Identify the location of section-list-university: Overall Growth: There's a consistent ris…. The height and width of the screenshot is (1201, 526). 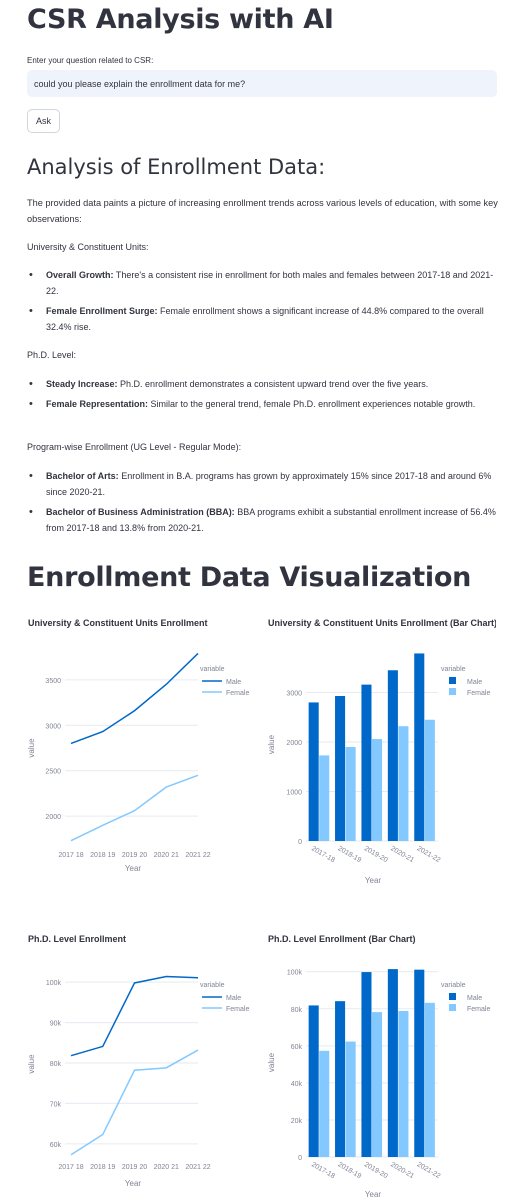
(262, 303).